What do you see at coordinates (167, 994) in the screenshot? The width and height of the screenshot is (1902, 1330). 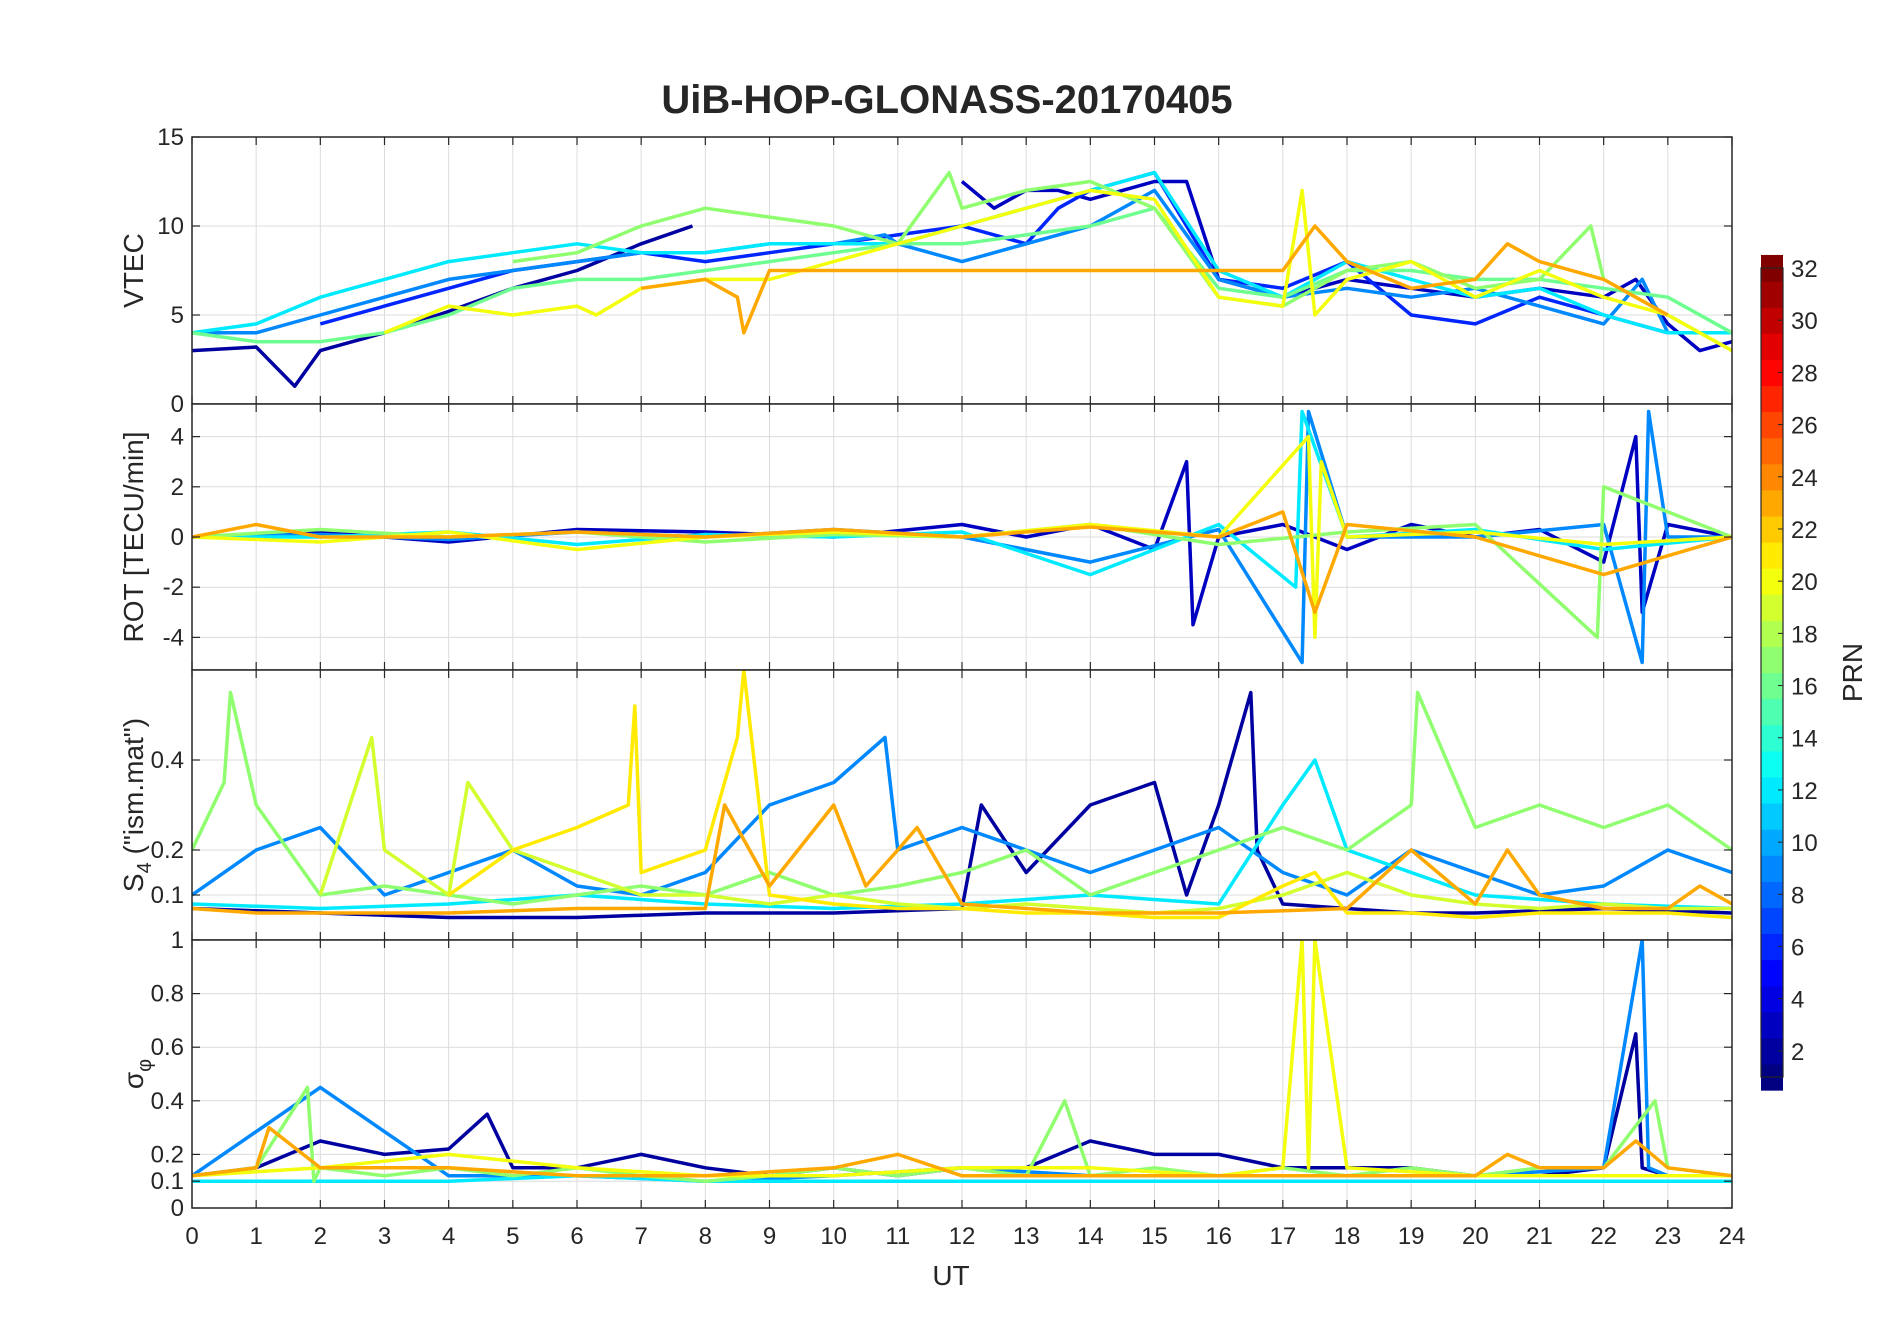 I see `y-tick-label: 0.8` at bounding box center [167, 994].